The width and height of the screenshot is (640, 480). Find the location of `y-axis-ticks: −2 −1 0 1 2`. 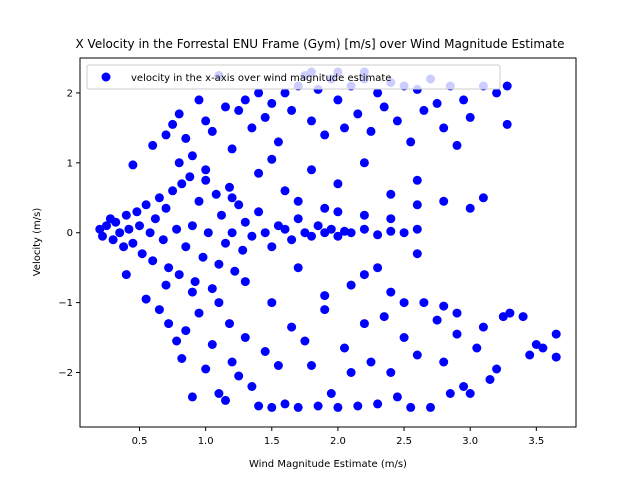

y-axis-ticks: −2 −1 0 1 2 is located at coordinates (69, 233).